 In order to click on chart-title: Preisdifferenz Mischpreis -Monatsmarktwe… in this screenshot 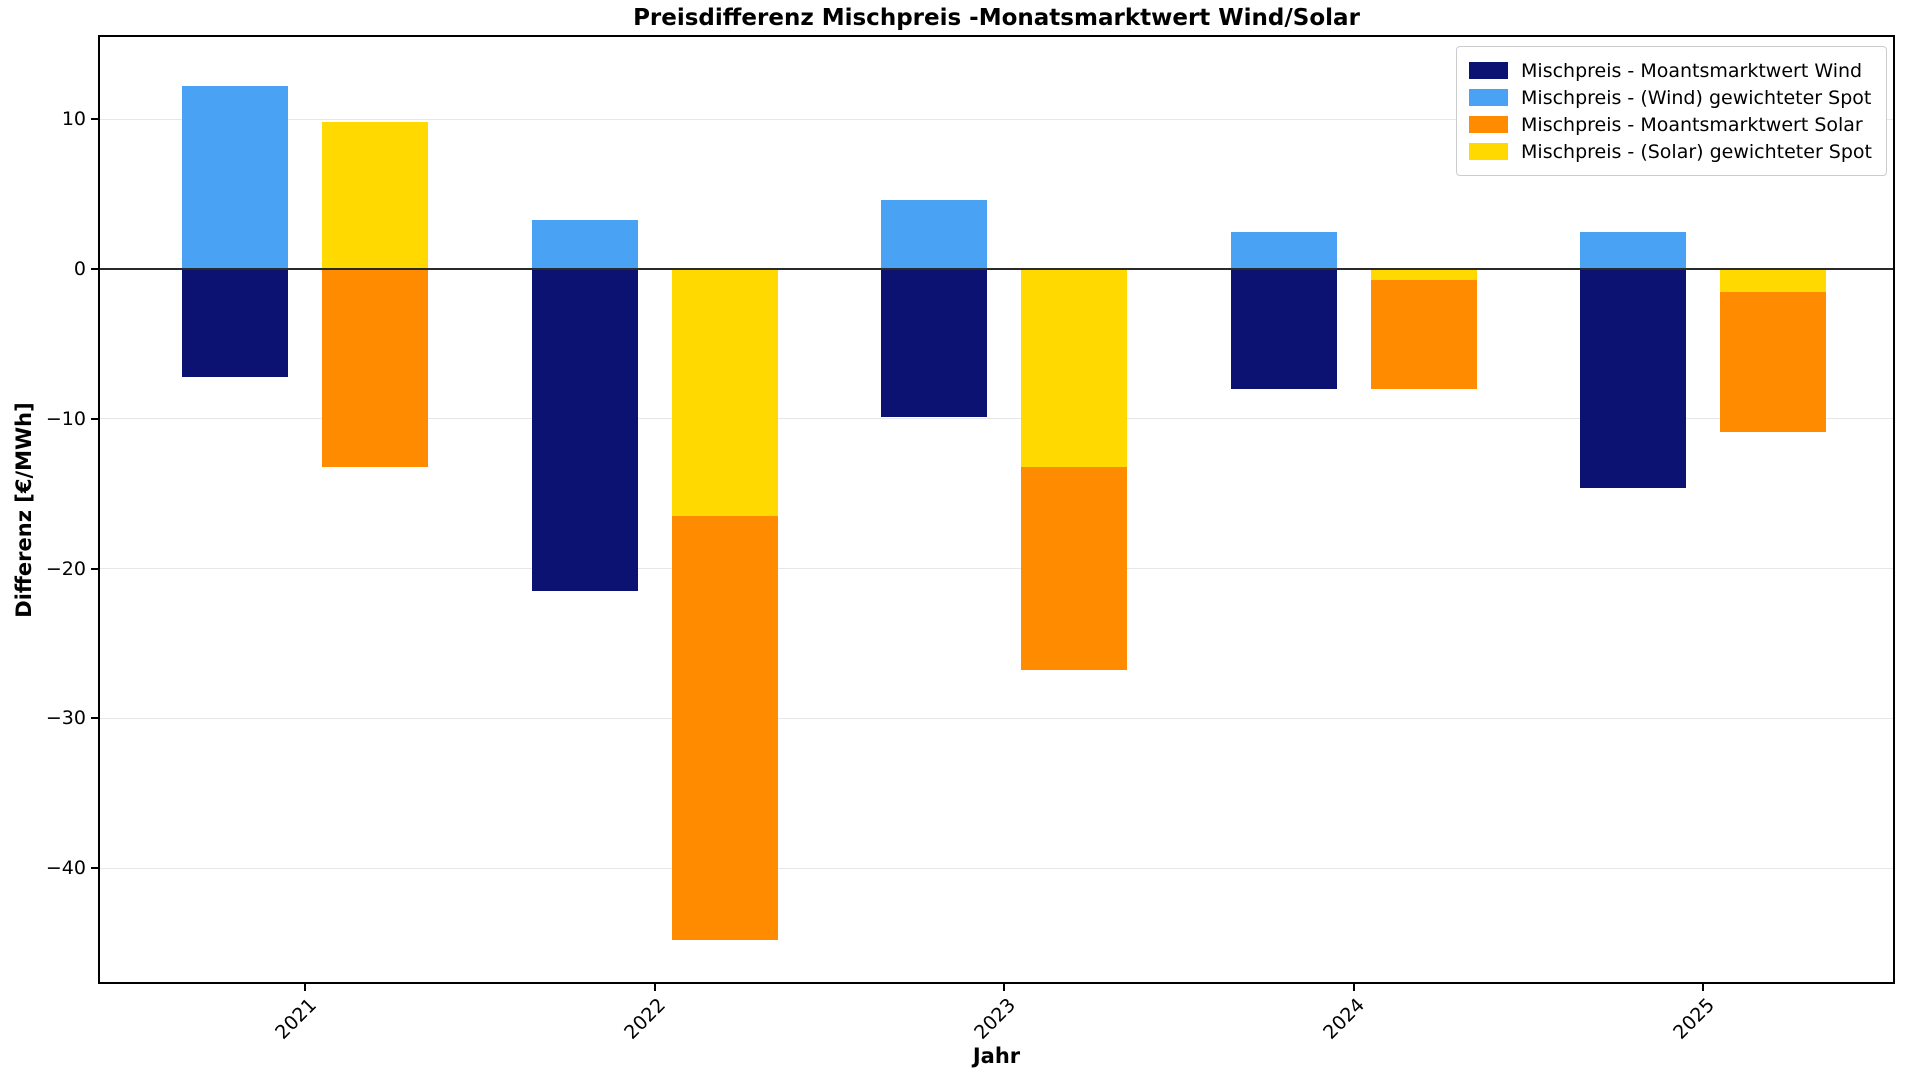, I will do `click(996, 18)`.